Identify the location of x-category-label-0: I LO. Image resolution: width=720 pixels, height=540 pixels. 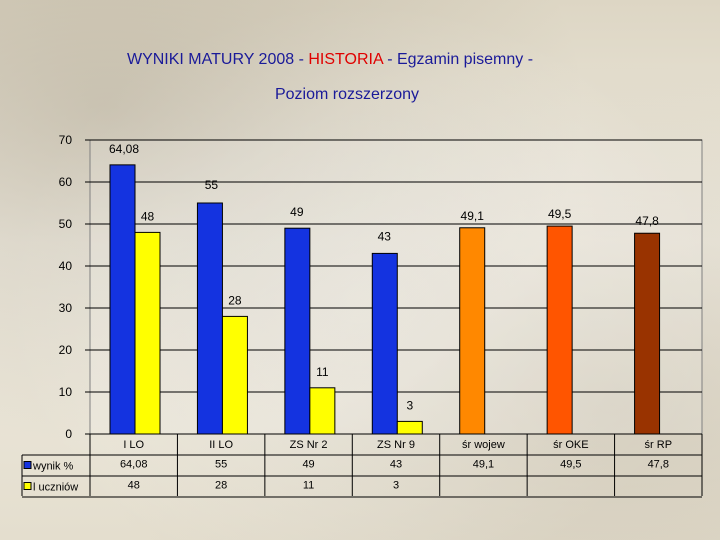
(133, 445).